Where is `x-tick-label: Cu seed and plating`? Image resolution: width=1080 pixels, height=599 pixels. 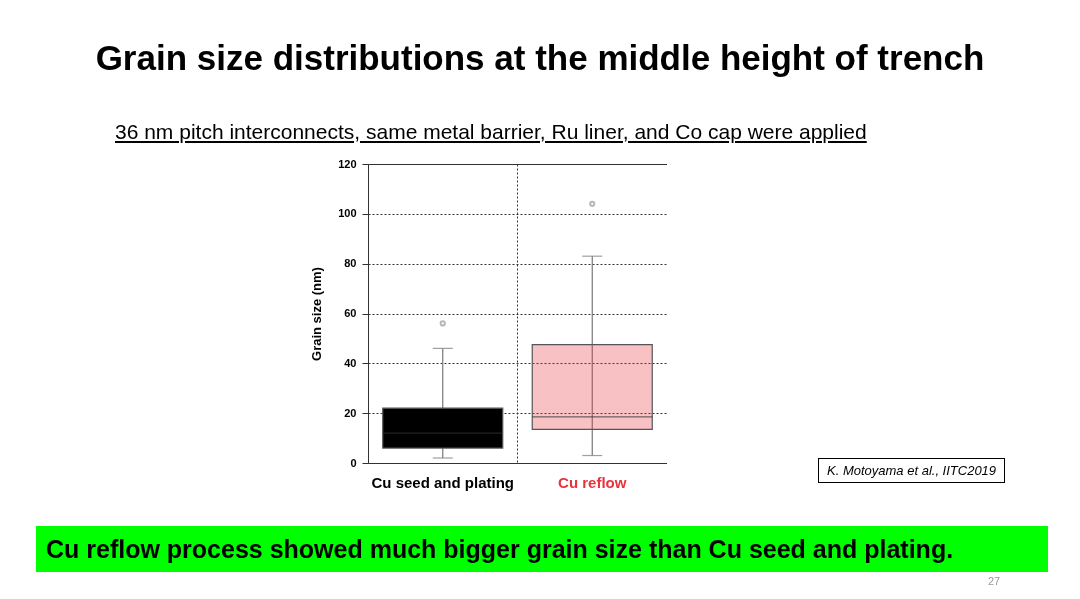 x-tick-label: Cu seed and plating is located at coordinates (443, 482).